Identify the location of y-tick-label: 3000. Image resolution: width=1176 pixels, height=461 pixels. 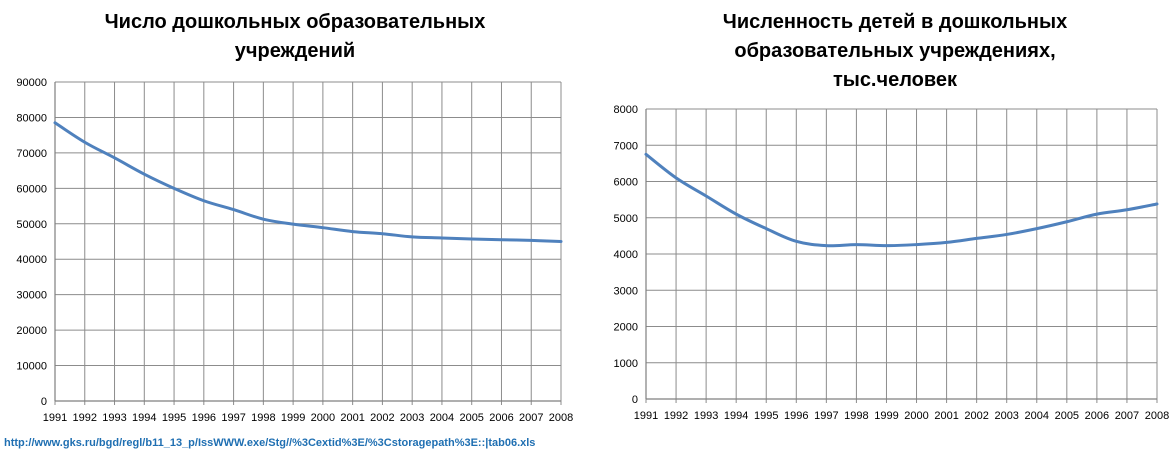
(626, 291).